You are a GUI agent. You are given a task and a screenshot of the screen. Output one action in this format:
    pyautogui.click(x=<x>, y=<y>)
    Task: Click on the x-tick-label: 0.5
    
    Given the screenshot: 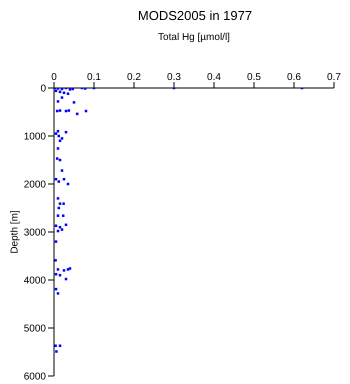 What is the action you would take?
    pyautogui.click(x=254, y=77)
    